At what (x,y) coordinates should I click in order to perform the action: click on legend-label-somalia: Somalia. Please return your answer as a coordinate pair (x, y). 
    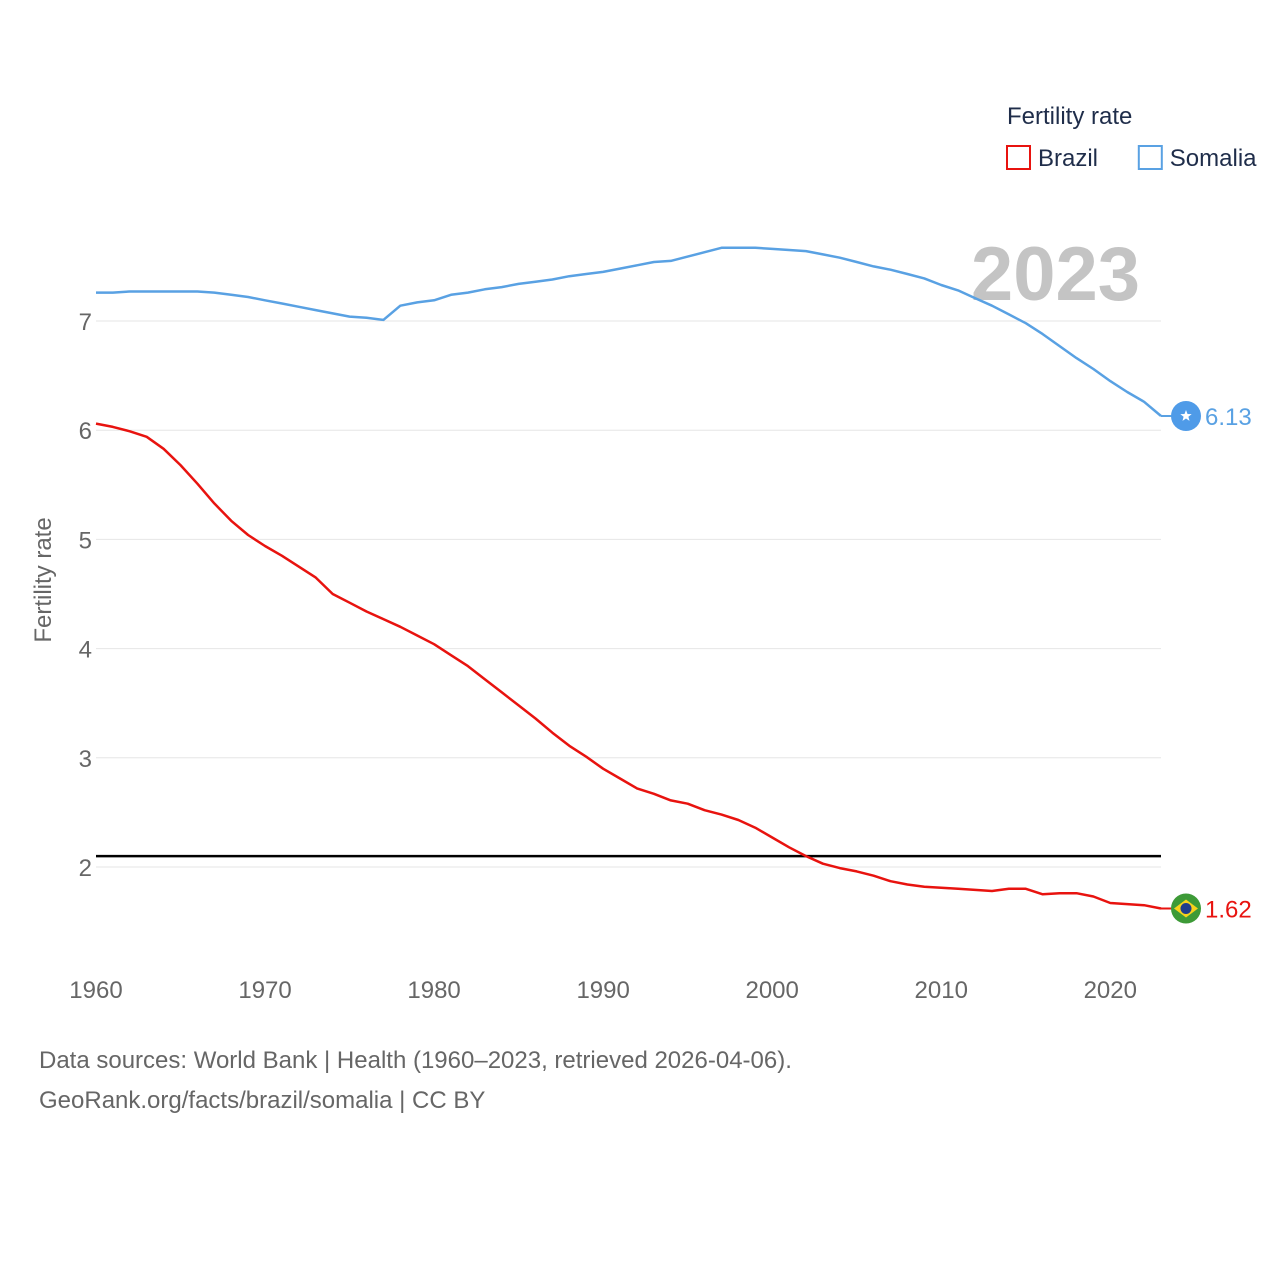
    Looking at the image, I should click on (1213, 158).